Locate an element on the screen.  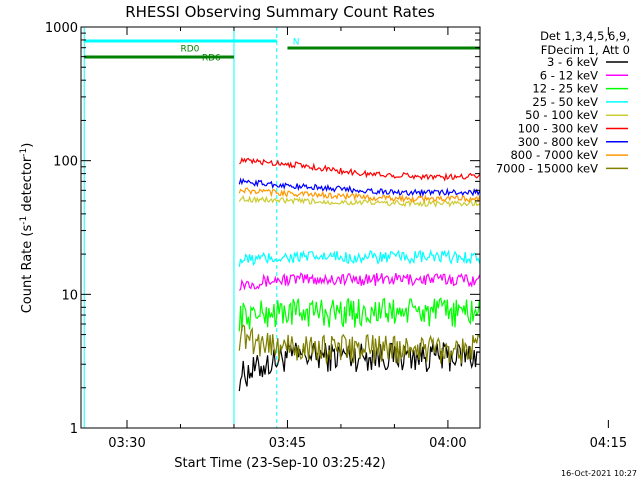
chart-title: RHESSI Observing Summary Count Rates is located at coordinates (280, 12).